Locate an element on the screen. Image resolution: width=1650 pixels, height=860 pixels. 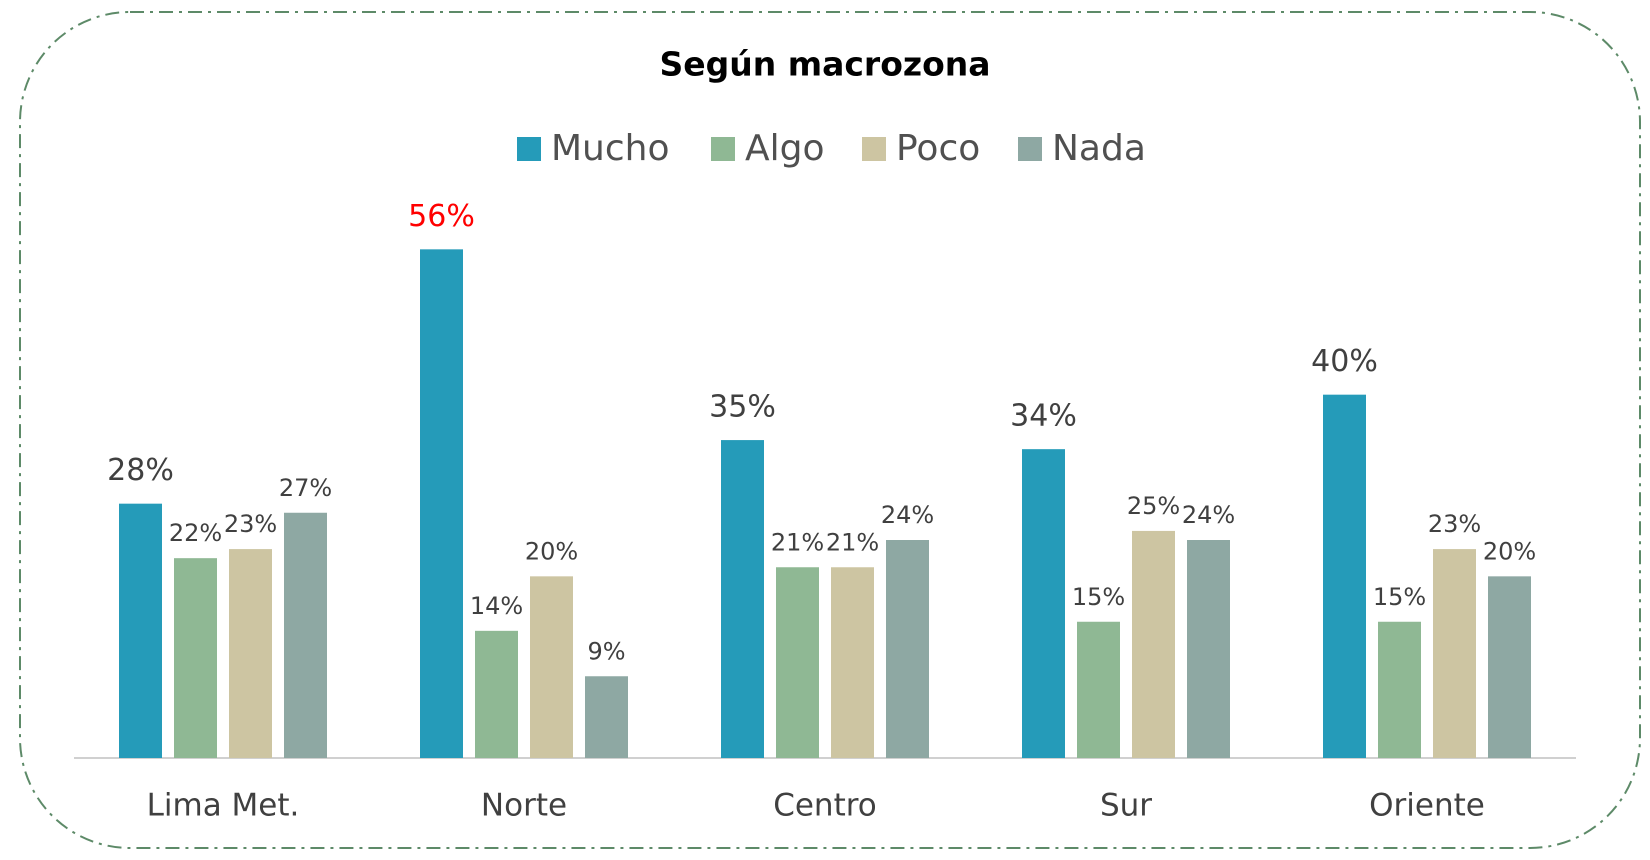
legend-label: Algo is located at coordinates (785, 148).